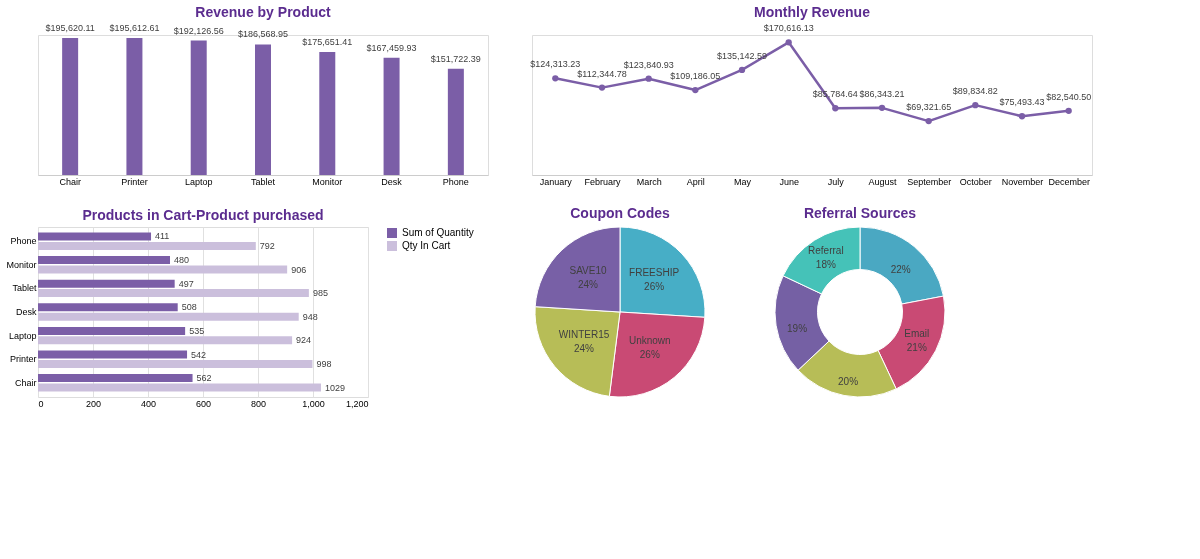  What do you see at coordinates (1069, 181) in the screenshot?
I see `x-tick-label: December` at bounding box center [1069, 181].